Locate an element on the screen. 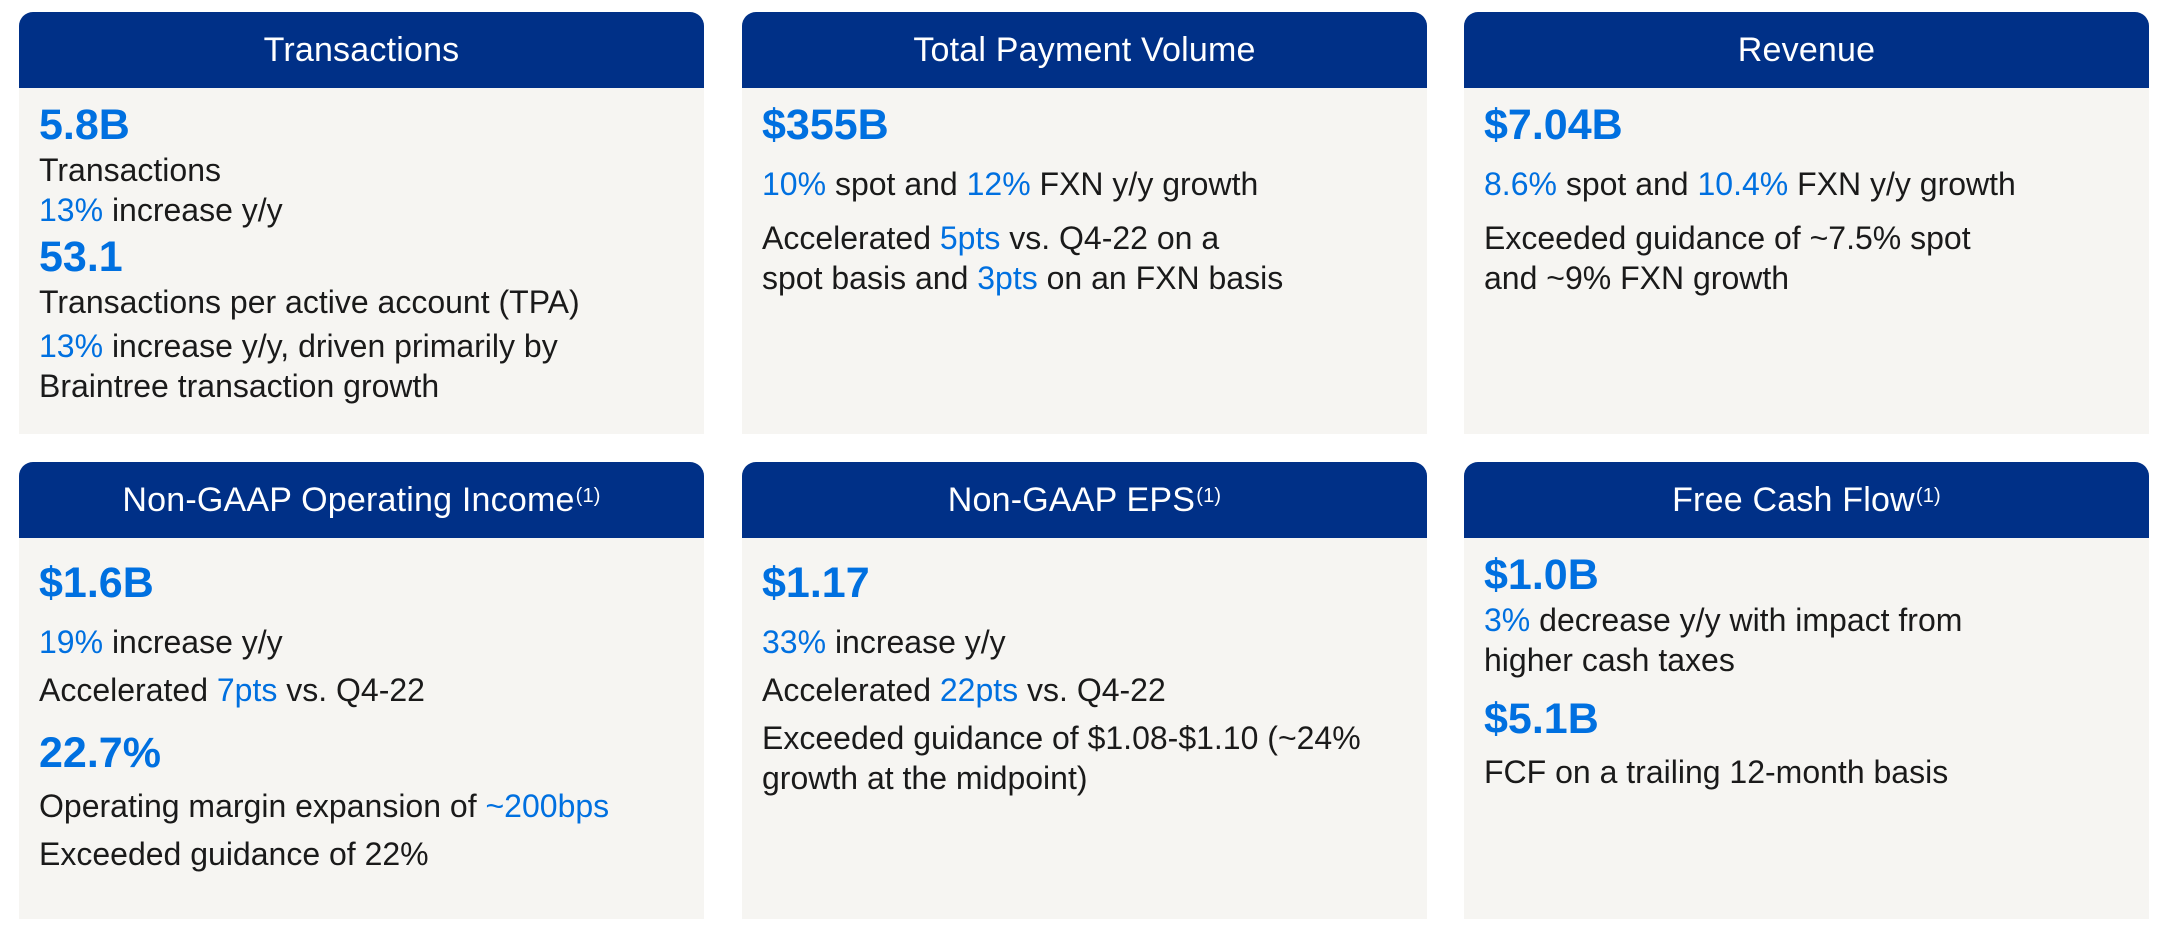 This screenshot has height=930, width=2165. metric-desc: FCF on a trailing 12-month basis is located at coordinates (1716, 772).